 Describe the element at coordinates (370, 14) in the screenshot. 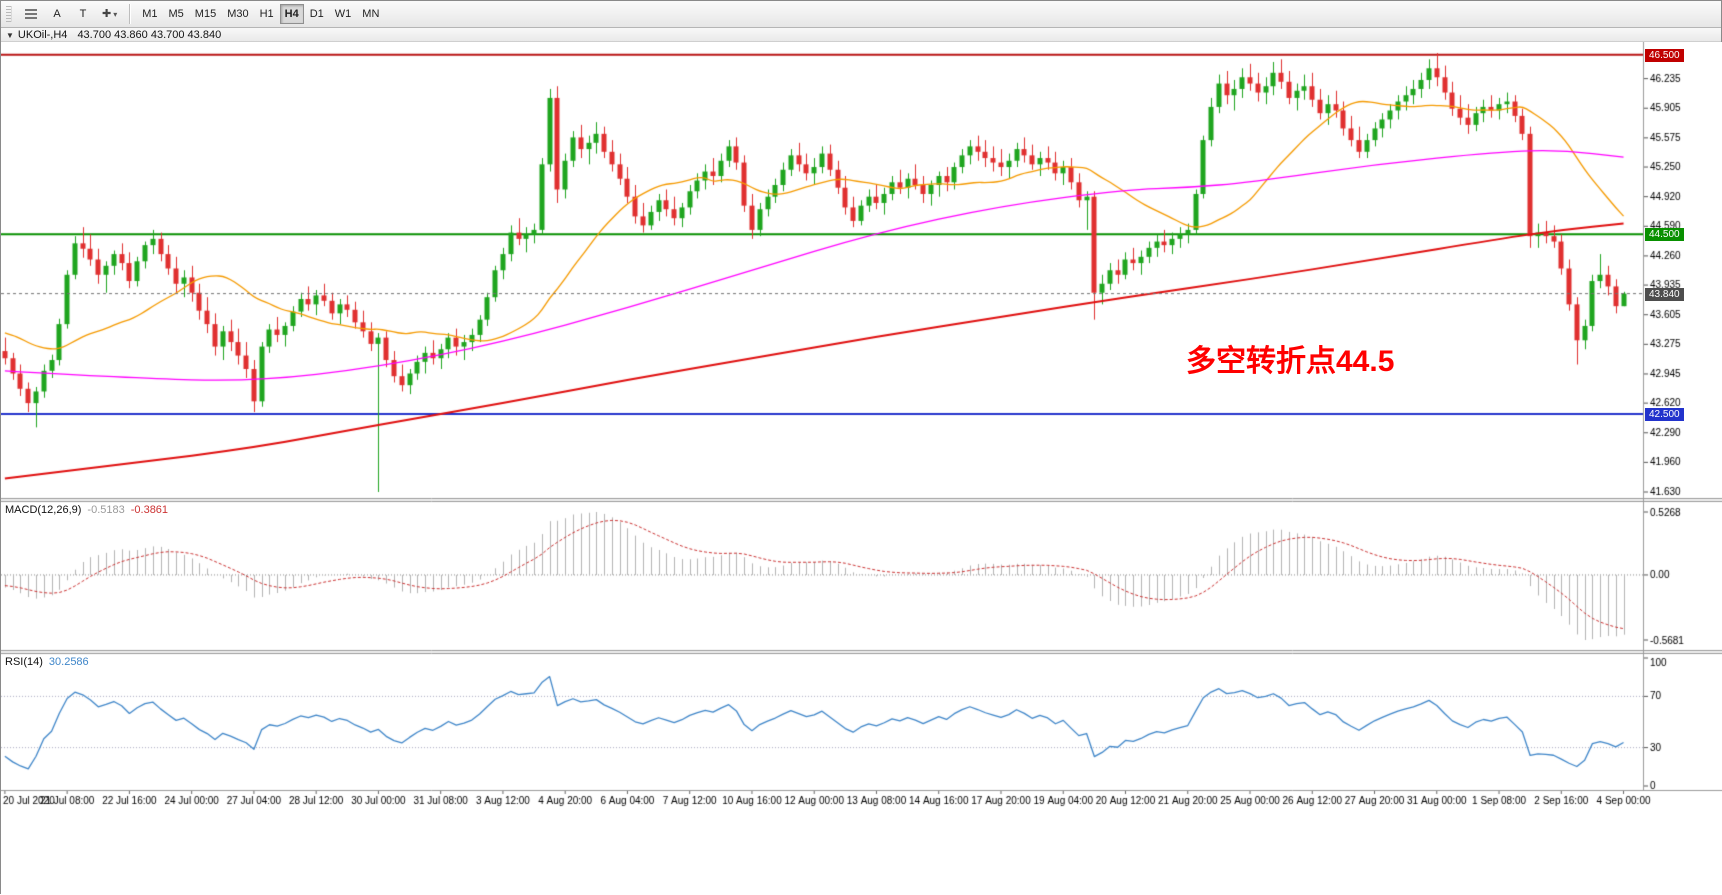

I see `timeframe-button-mn: MN` at that location.